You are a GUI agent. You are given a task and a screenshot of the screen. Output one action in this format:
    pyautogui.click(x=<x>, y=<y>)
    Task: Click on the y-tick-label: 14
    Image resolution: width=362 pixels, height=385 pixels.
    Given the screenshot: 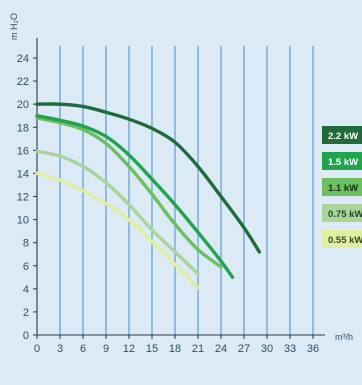 What is the action you would take?
    pyautogui.click(x=23, y=174)
    